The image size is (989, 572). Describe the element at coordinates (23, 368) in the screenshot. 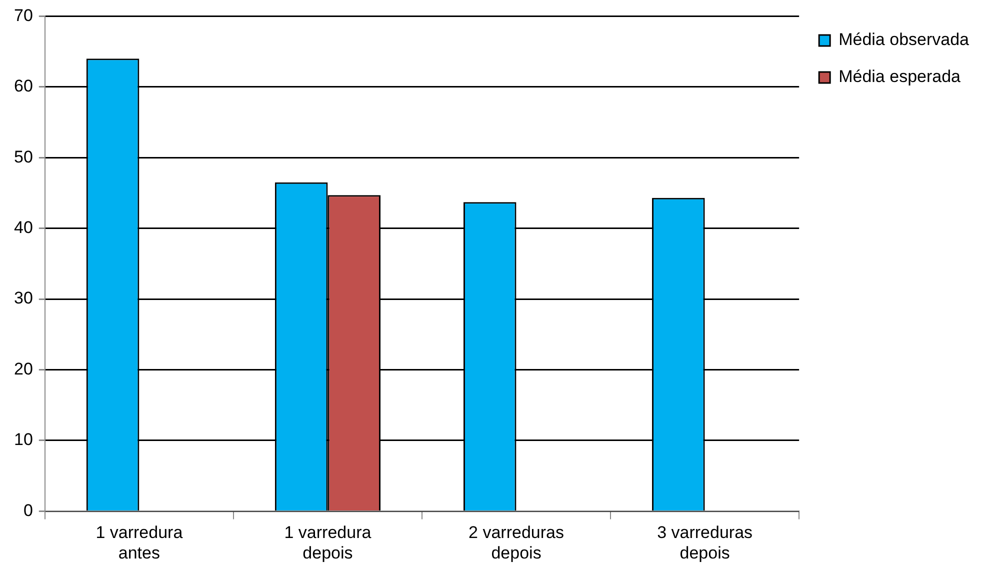

I see `y-tick-label: 20` at that location.